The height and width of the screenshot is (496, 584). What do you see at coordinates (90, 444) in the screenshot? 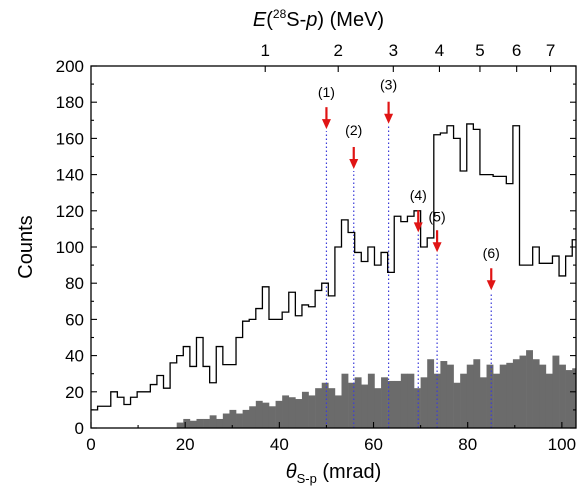
I see `x-tick-label: 0` at bounding box center [90, 444].